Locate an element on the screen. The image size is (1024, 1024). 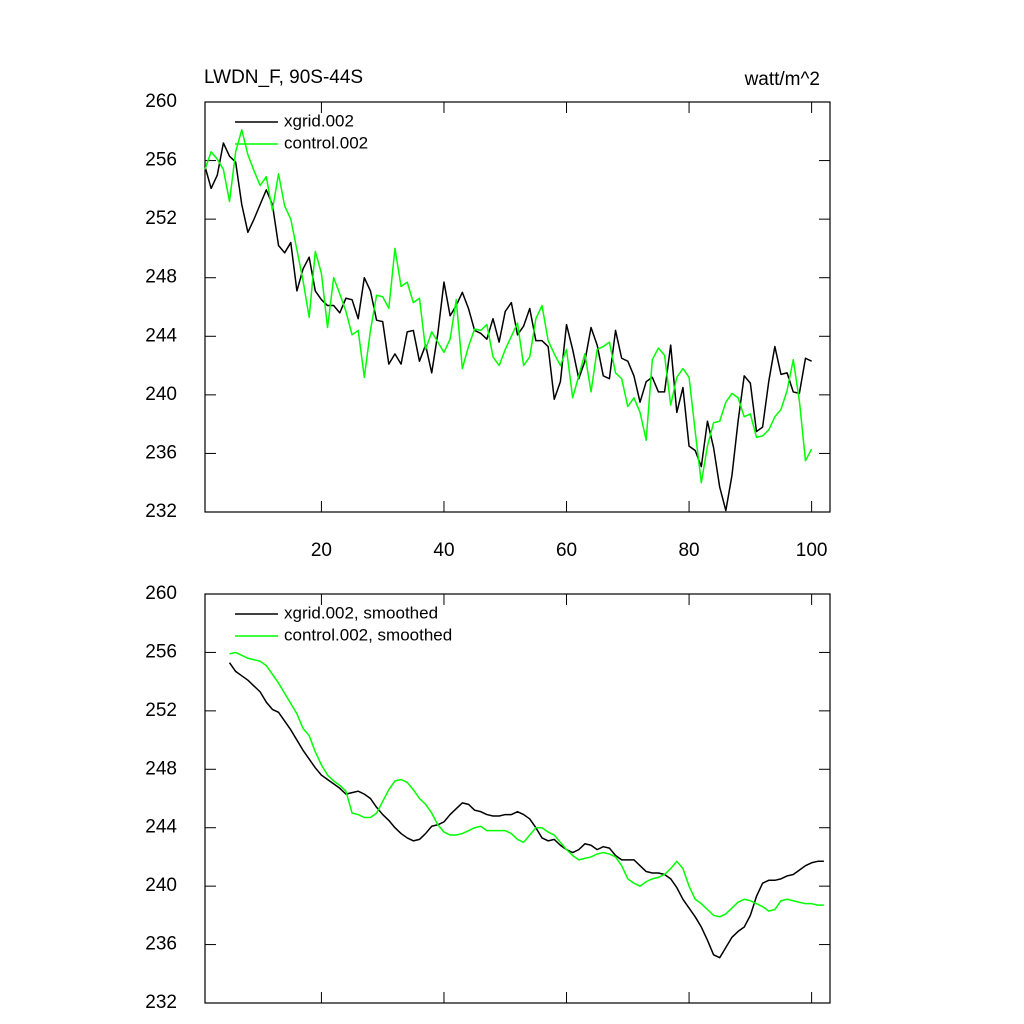
units-label: watt/m^2 is located at coordinates (782, 79).